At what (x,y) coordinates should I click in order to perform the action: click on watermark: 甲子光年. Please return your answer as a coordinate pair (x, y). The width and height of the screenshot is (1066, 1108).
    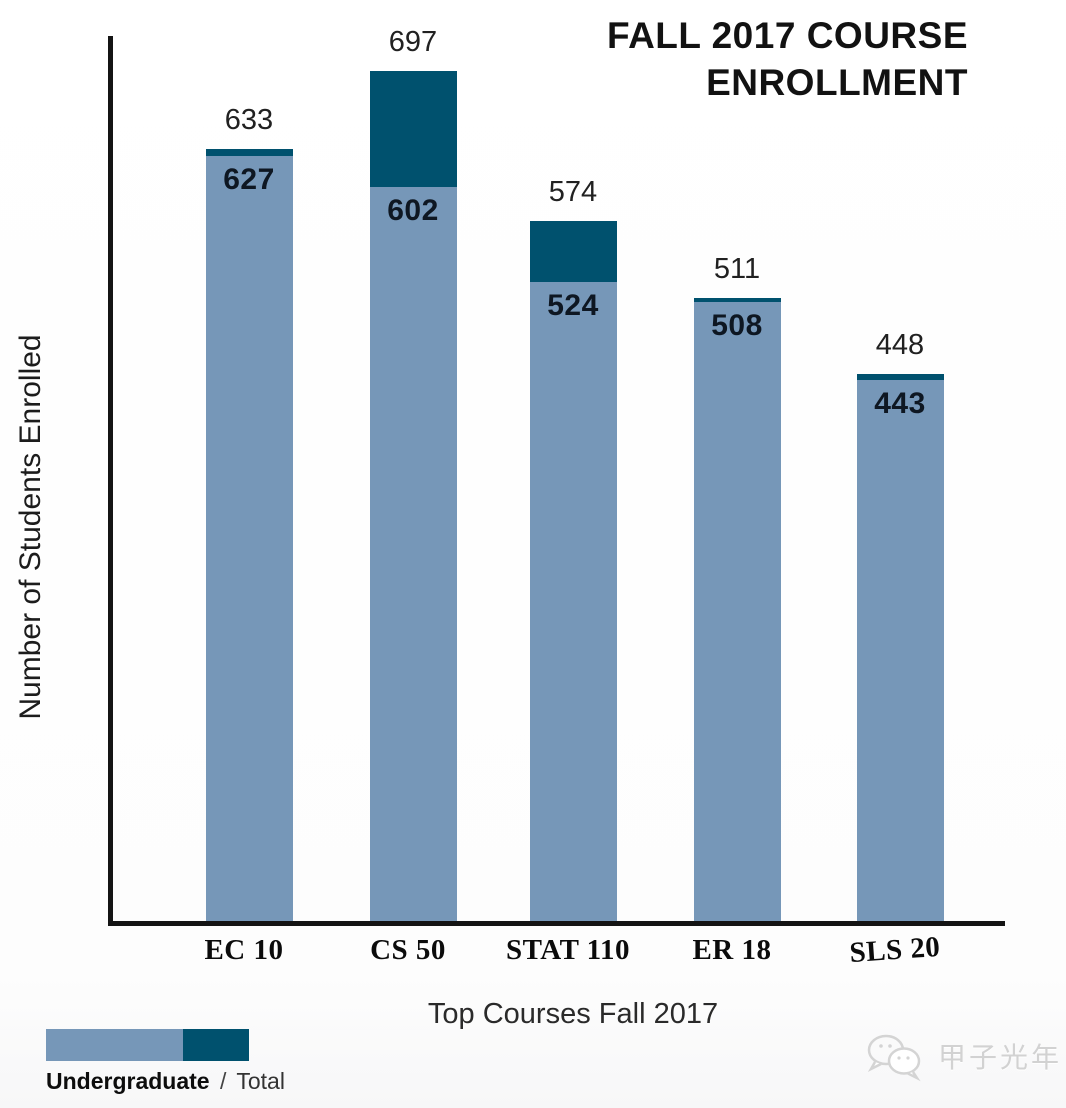
    Looking at the image, I should click on (962, 1056).